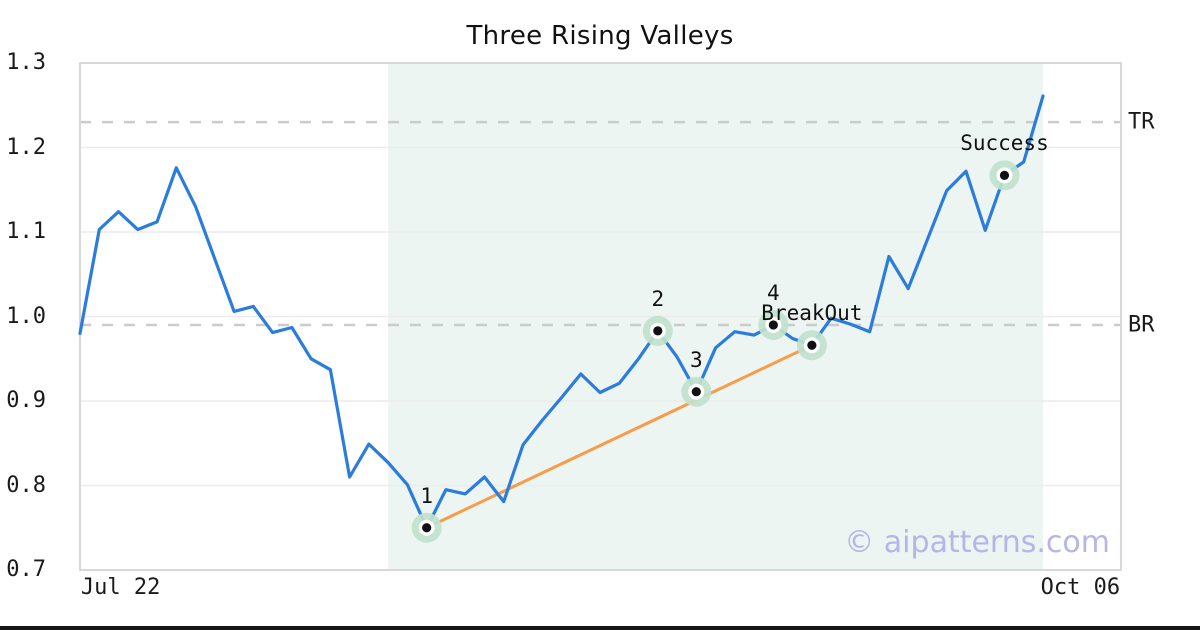 This screenshot has width=1200, height=630. What do you see at coordinates (26, 569) in the screenshot?
I see `y-tick-label: 0.7` at bounding box center [26, 569].